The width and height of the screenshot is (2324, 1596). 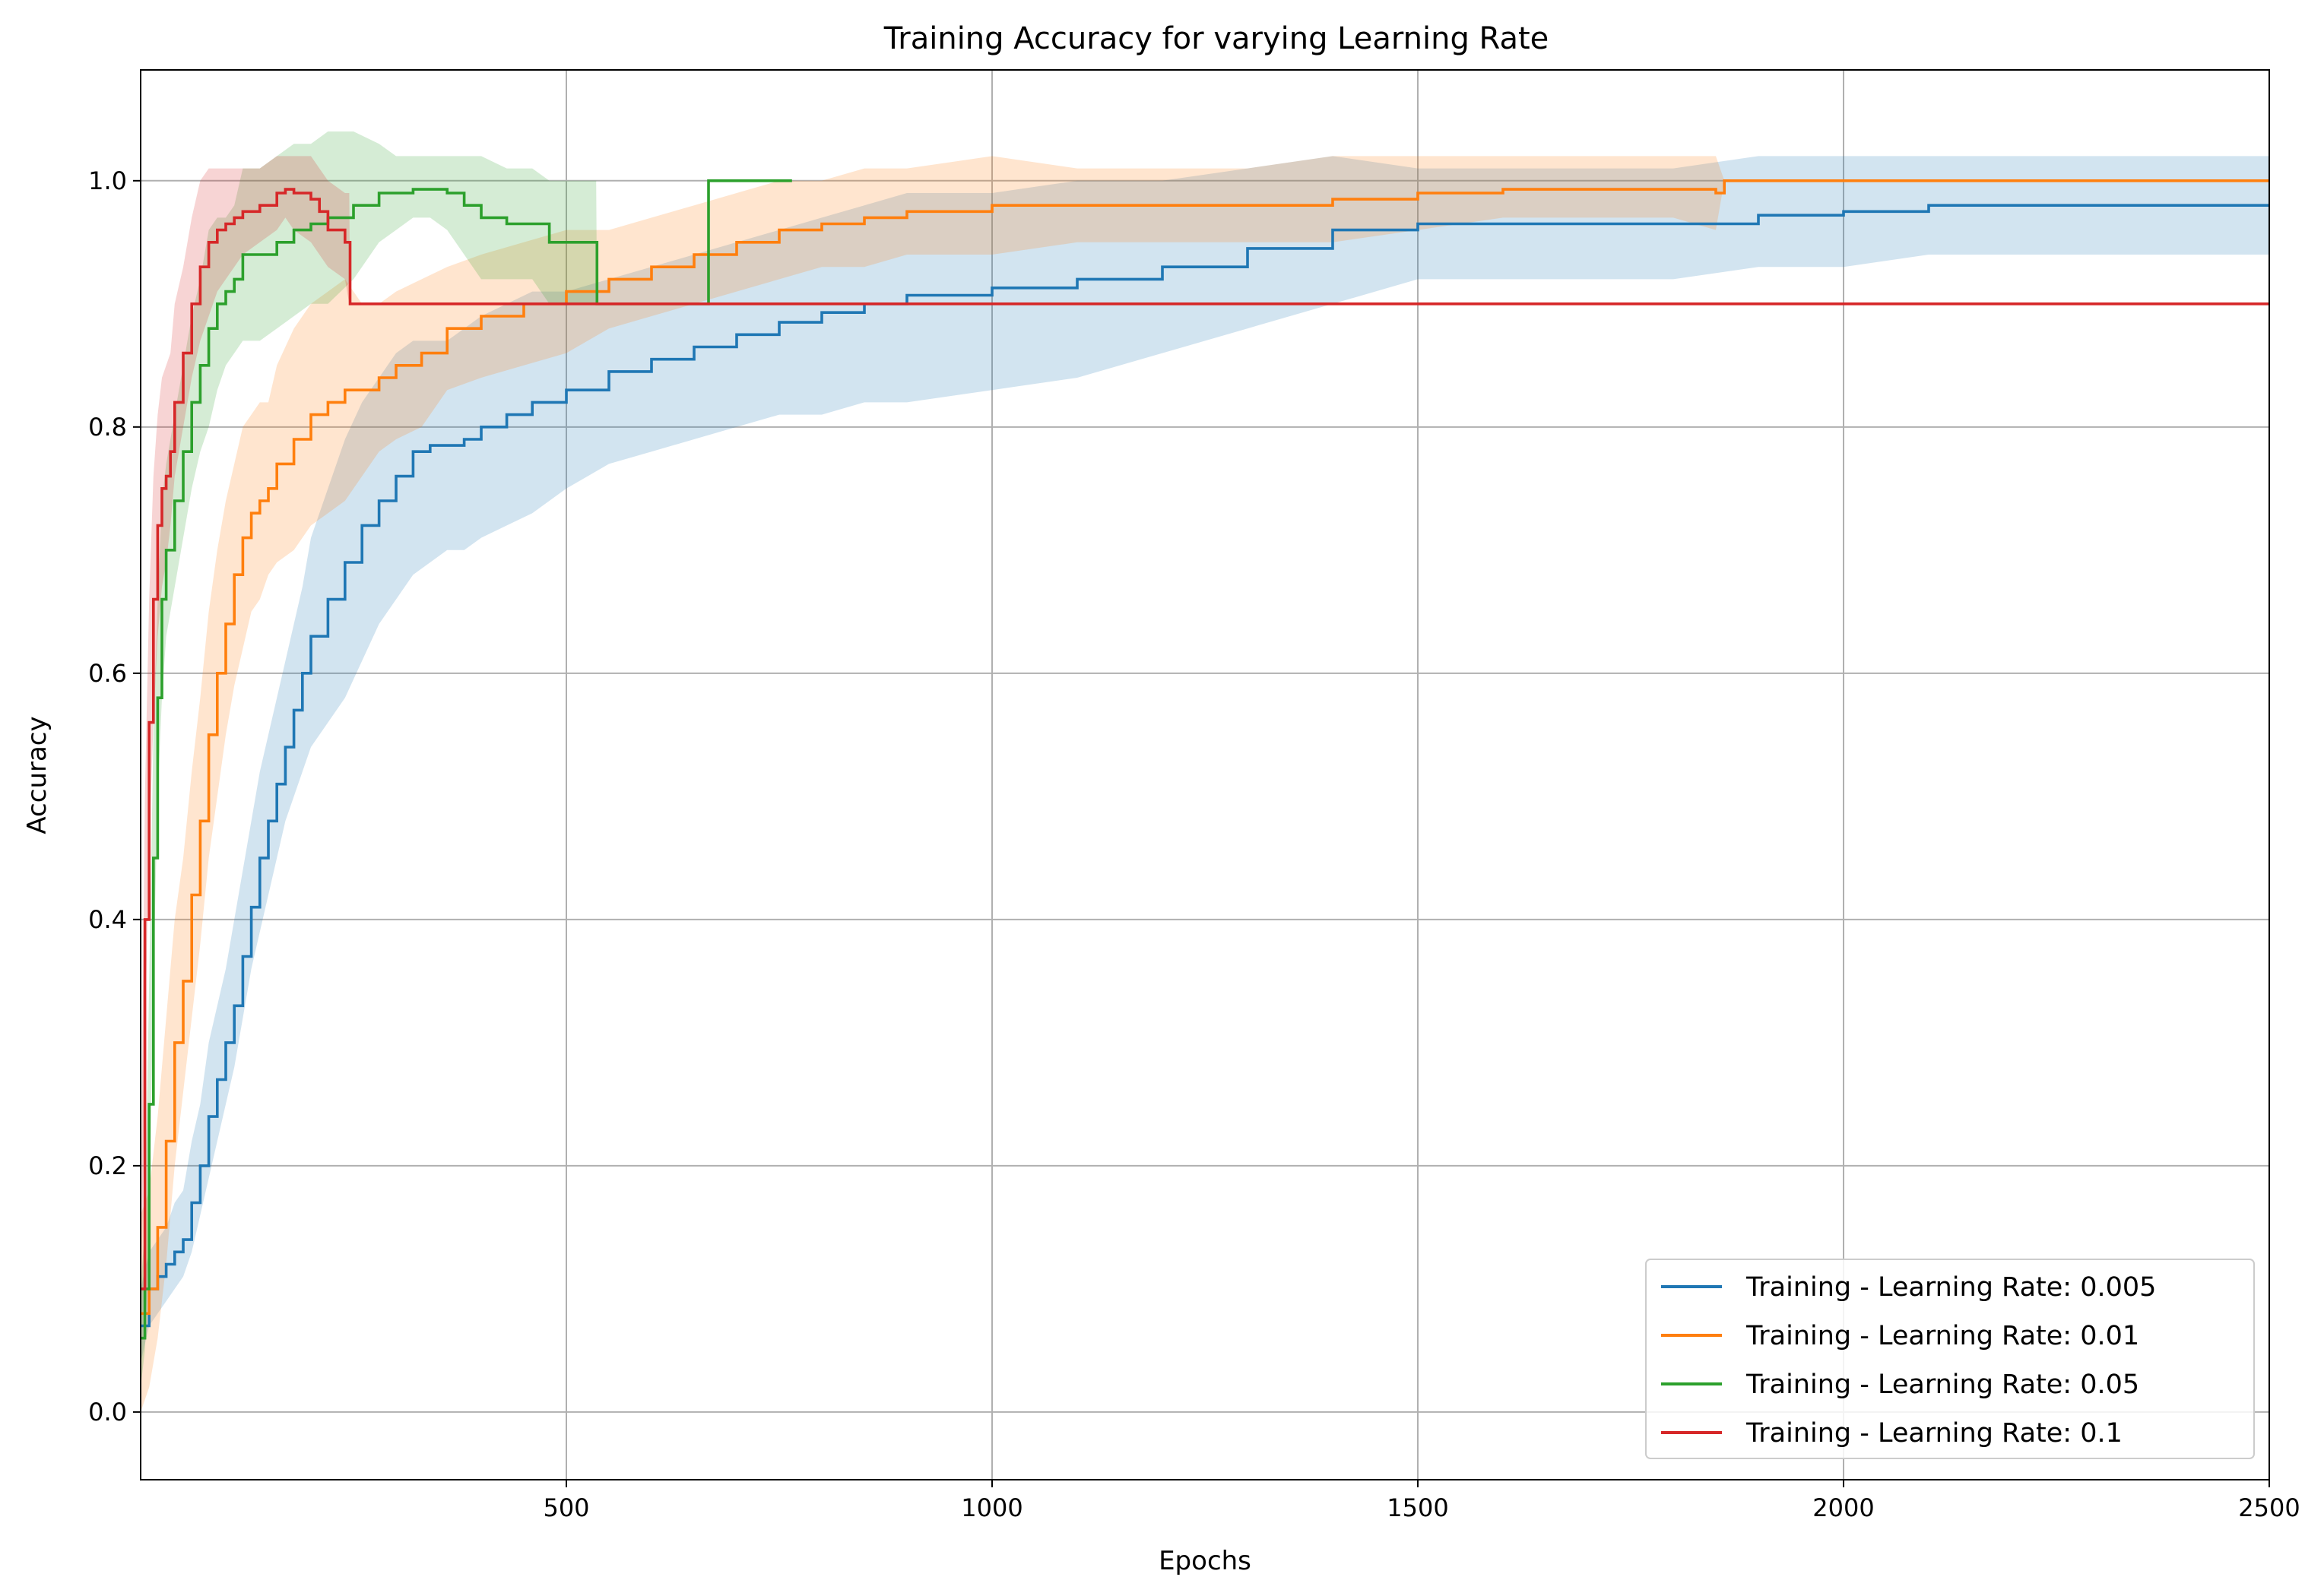 I want to click on y-axis: 0.0 0.2 0.4 0.6 0.8 1.0, so click(x=114, y=797).